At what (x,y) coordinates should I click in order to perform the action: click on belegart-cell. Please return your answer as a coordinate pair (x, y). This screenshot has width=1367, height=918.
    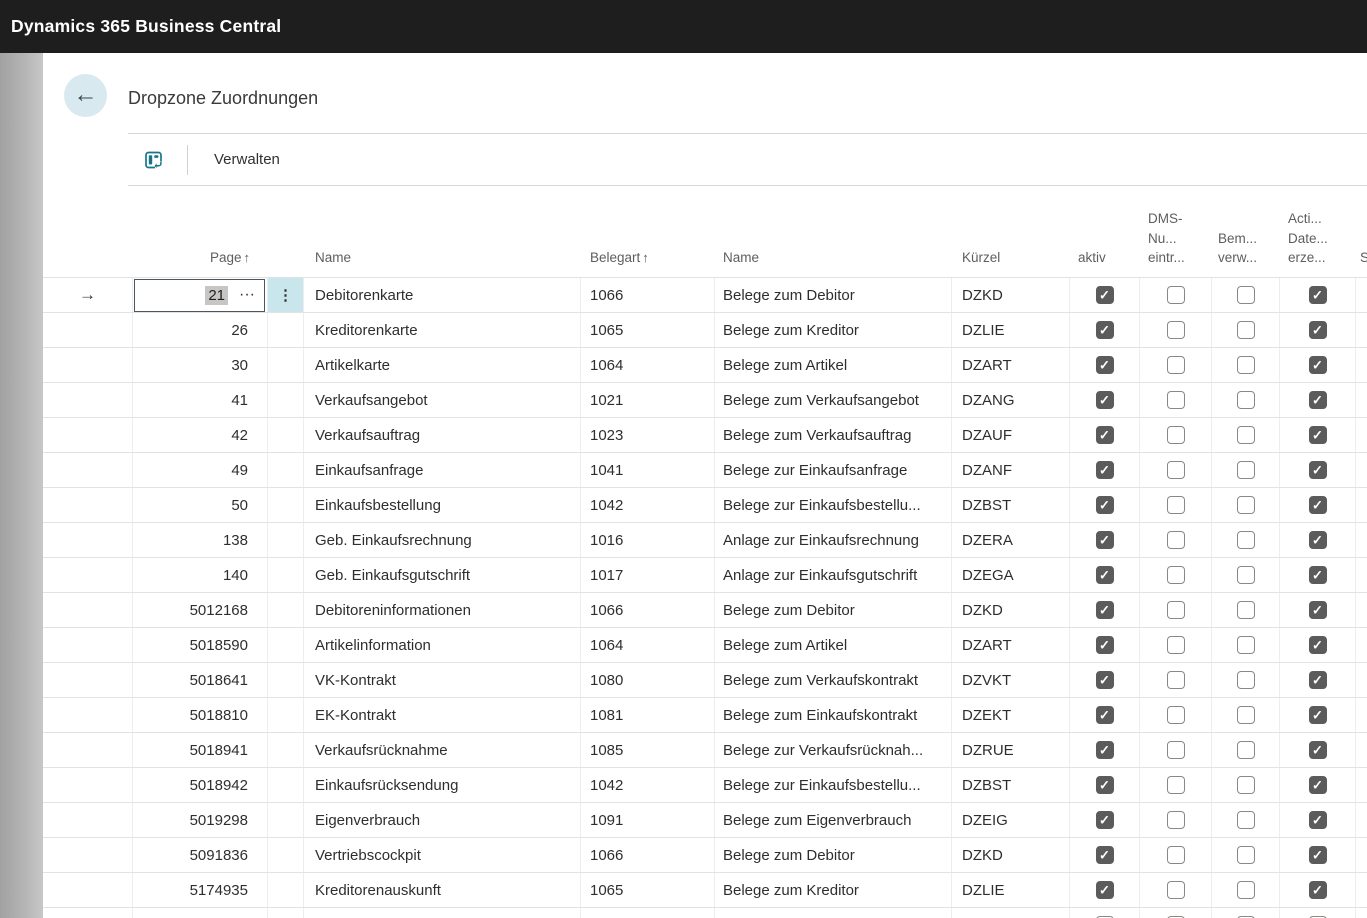
    Looking at the image, I should click on (648, 913).